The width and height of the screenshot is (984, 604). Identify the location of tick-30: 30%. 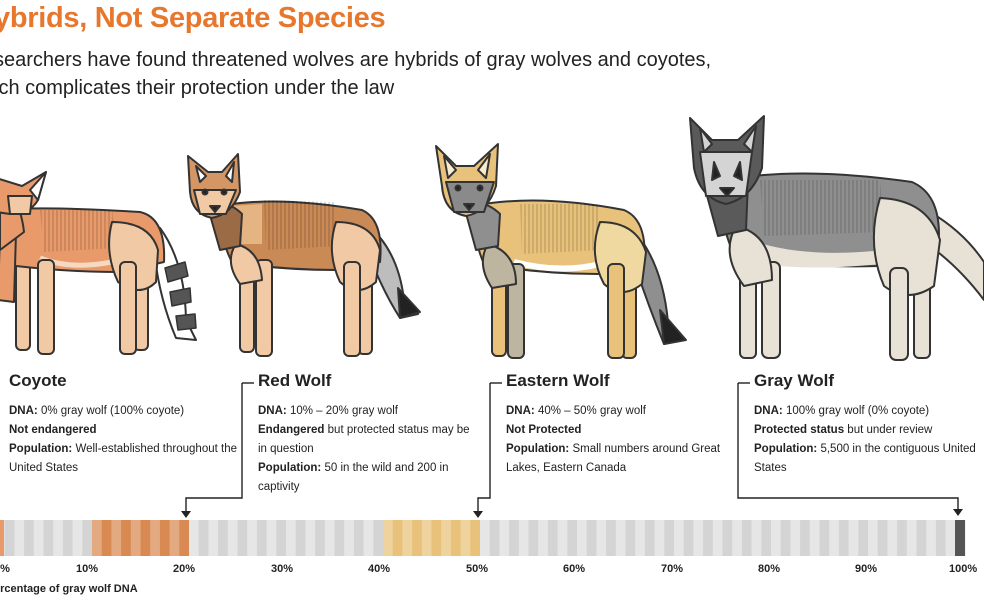
(282, 569).